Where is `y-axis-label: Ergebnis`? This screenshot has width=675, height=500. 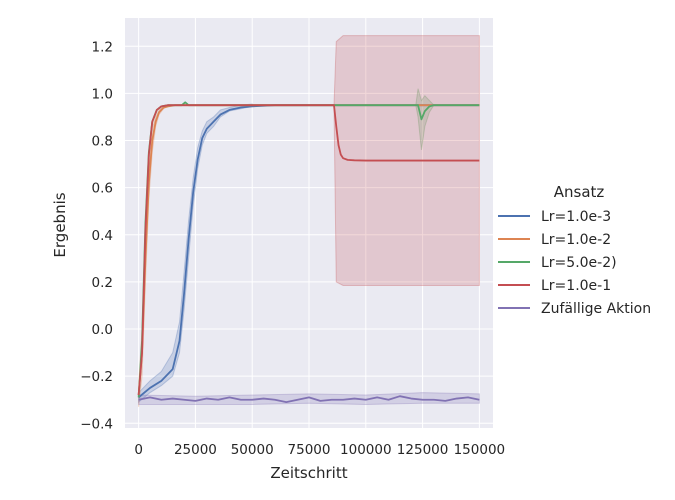 y-axis-label: Ergebnis is located at coordinates (60, 224).